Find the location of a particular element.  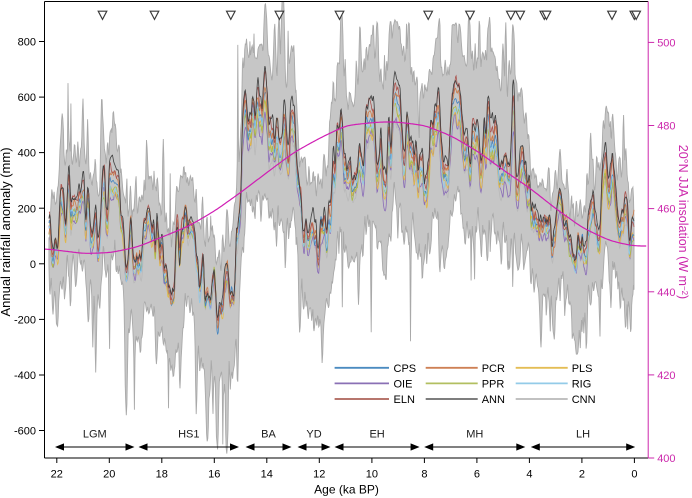

svg-text: 4 is located at coordinates (529, 475).